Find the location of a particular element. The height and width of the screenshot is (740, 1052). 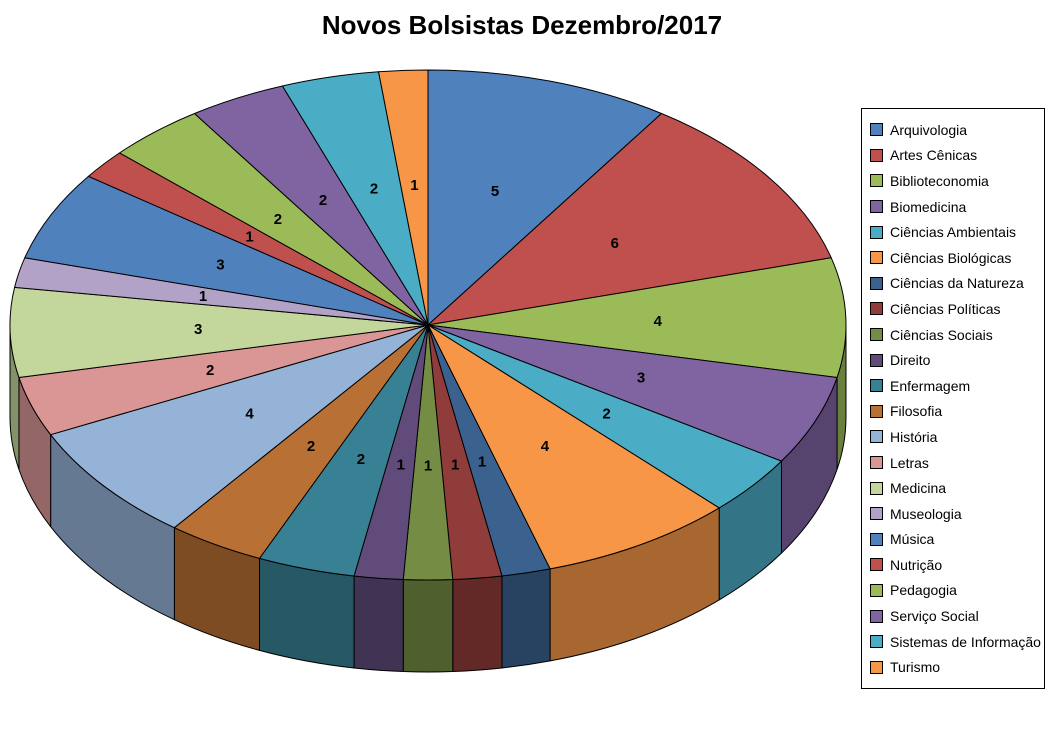

legend-item: Artes Cênicas is located at coordinates (955, 156).